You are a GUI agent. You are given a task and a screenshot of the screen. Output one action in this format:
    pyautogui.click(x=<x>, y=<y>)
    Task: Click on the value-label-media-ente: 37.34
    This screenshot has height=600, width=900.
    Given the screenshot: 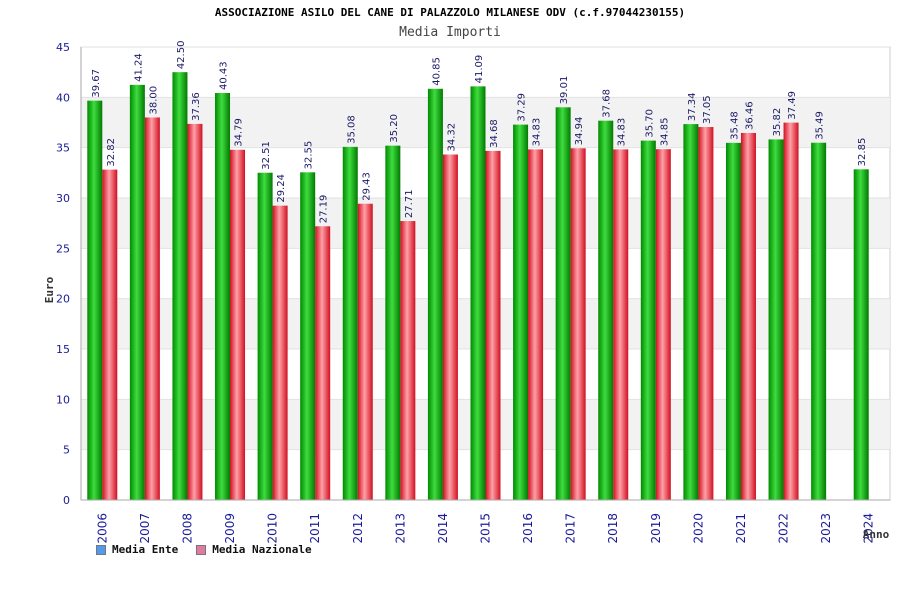 What is the action you would take?
    pyautogui.click(x=692, y=106)
    